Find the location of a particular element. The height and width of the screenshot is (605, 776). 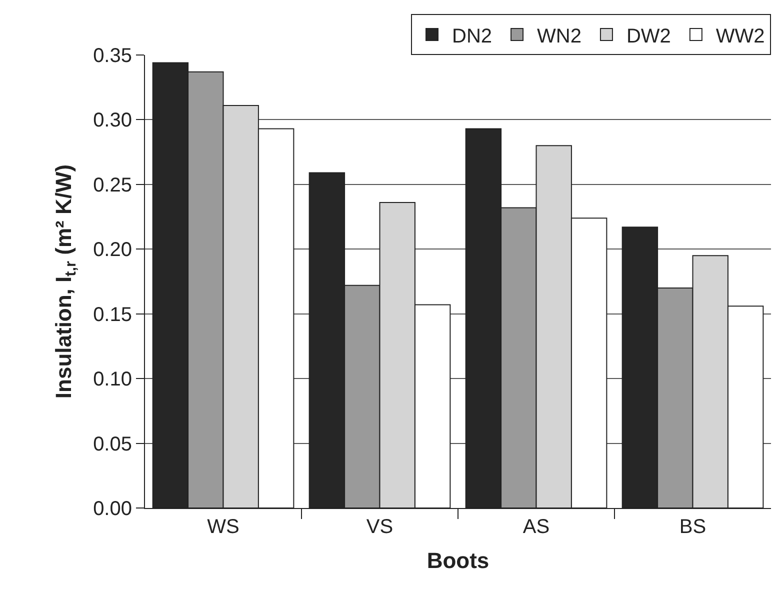

y-tick-label: 0.00 is located at coordinates (112, 509).